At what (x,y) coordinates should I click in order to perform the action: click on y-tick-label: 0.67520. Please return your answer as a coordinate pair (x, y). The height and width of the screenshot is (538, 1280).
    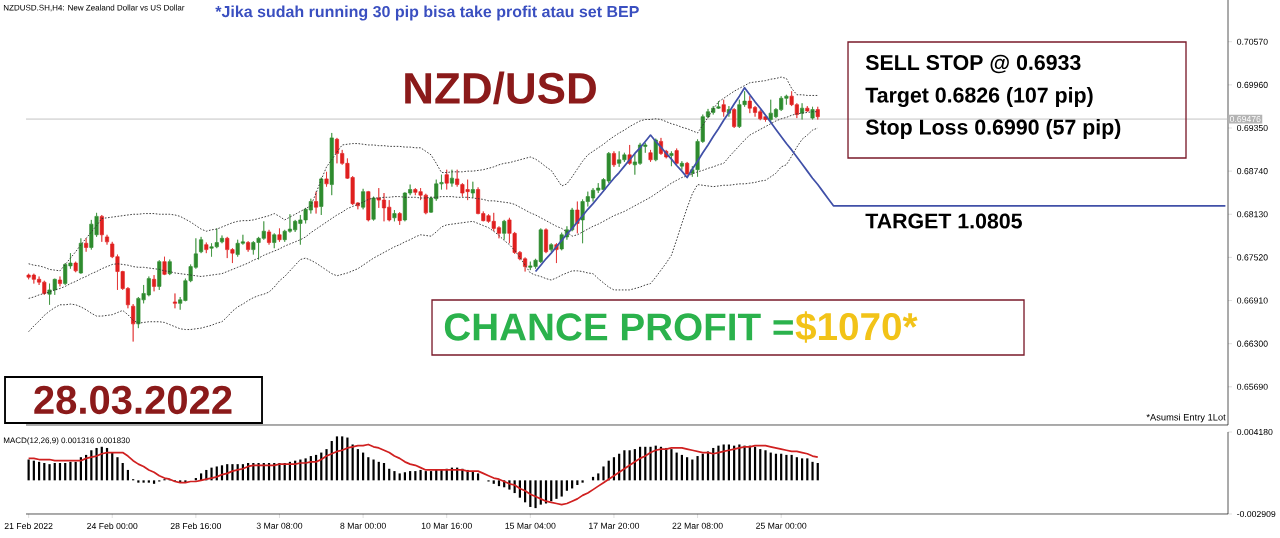
    Looking at the image, I should click on (1252, 257).